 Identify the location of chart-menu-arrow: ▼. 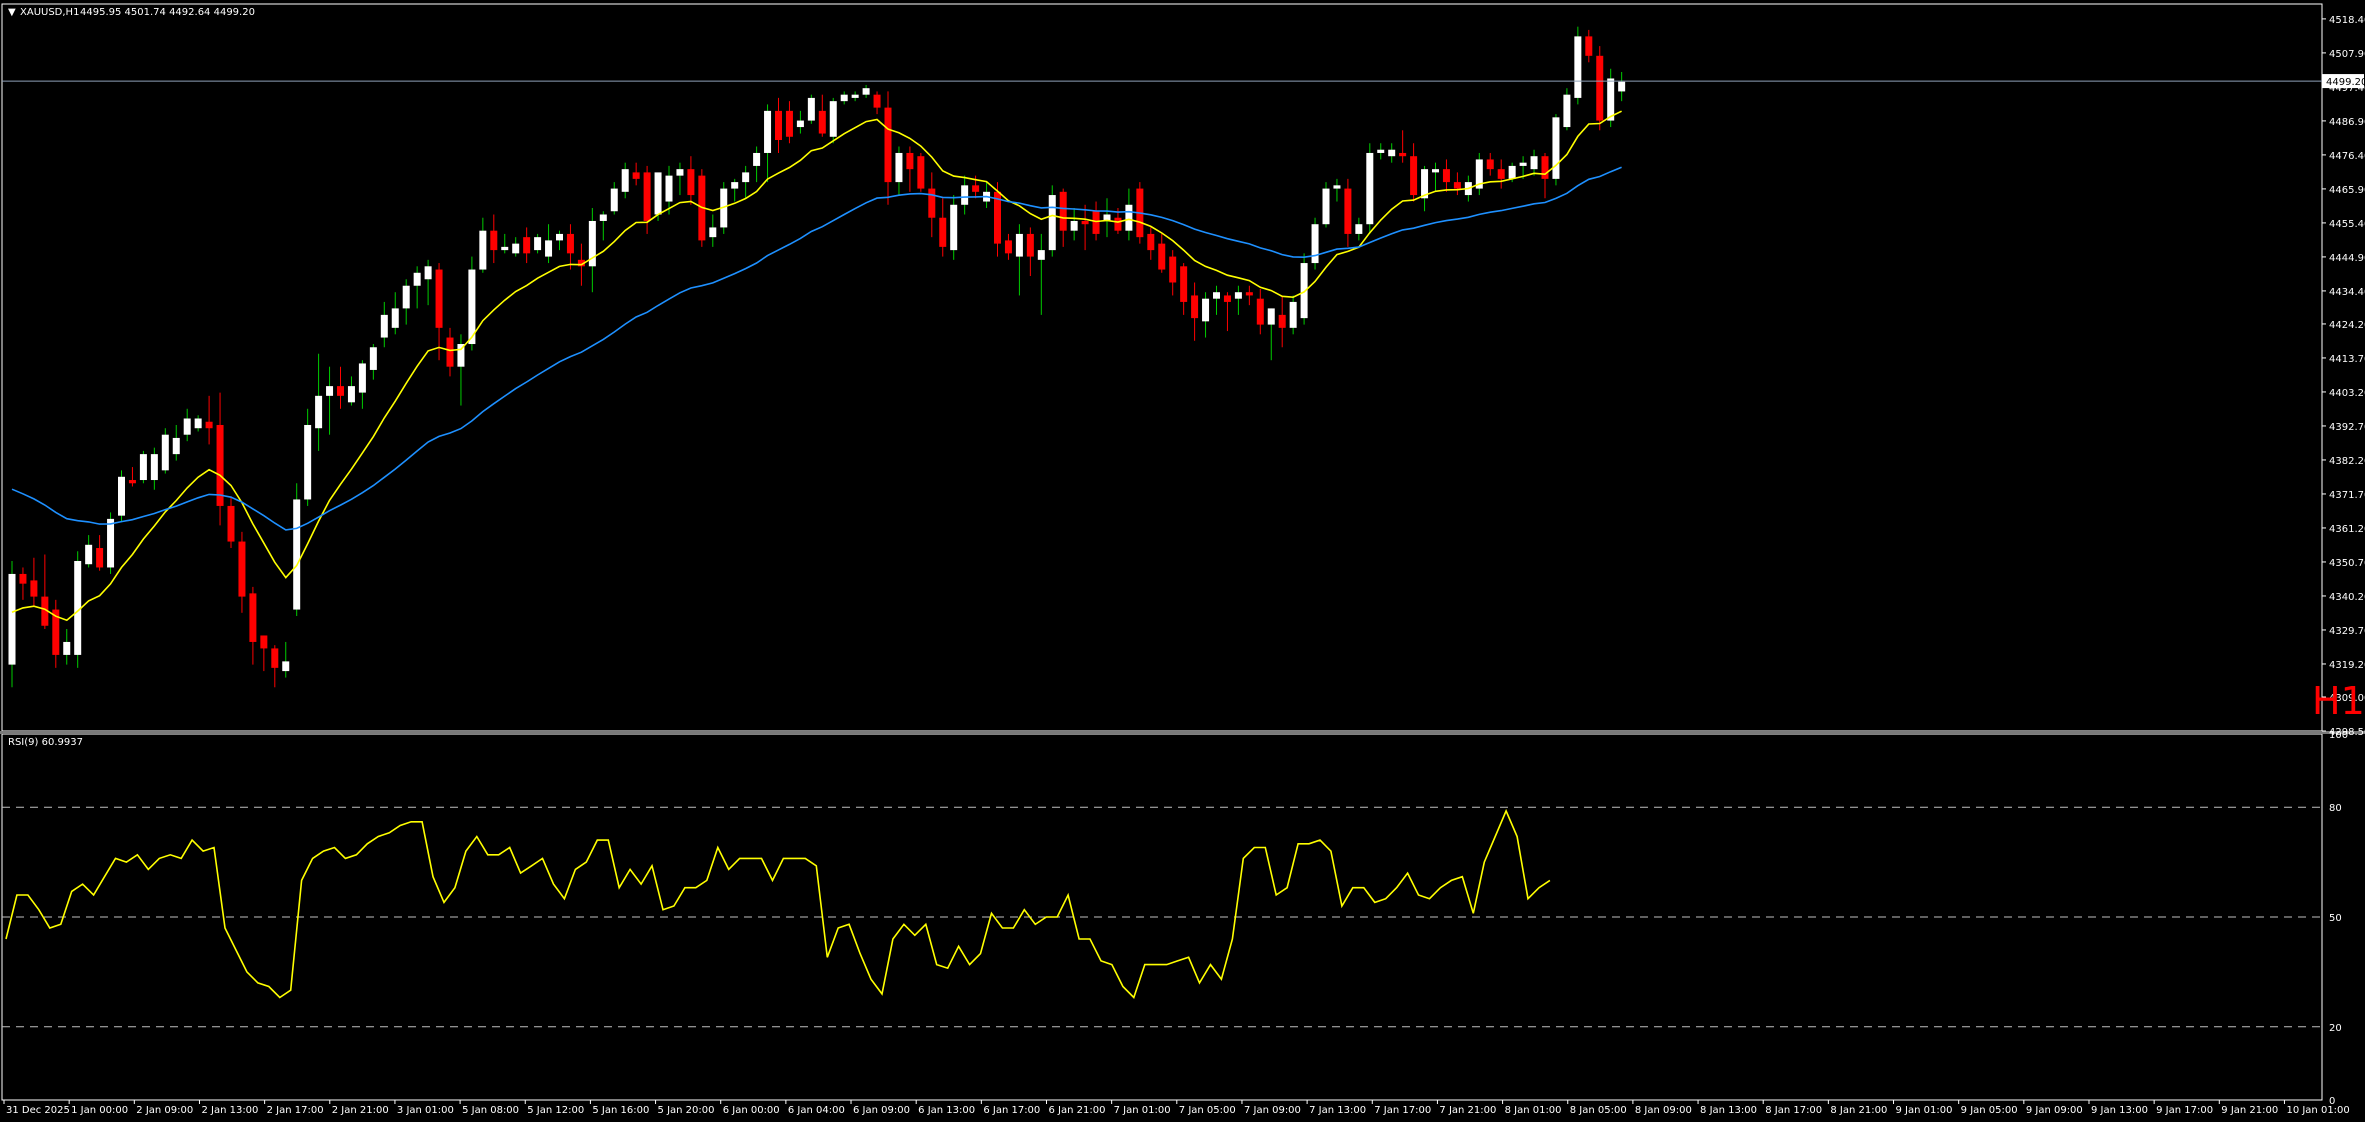
(12, 12).